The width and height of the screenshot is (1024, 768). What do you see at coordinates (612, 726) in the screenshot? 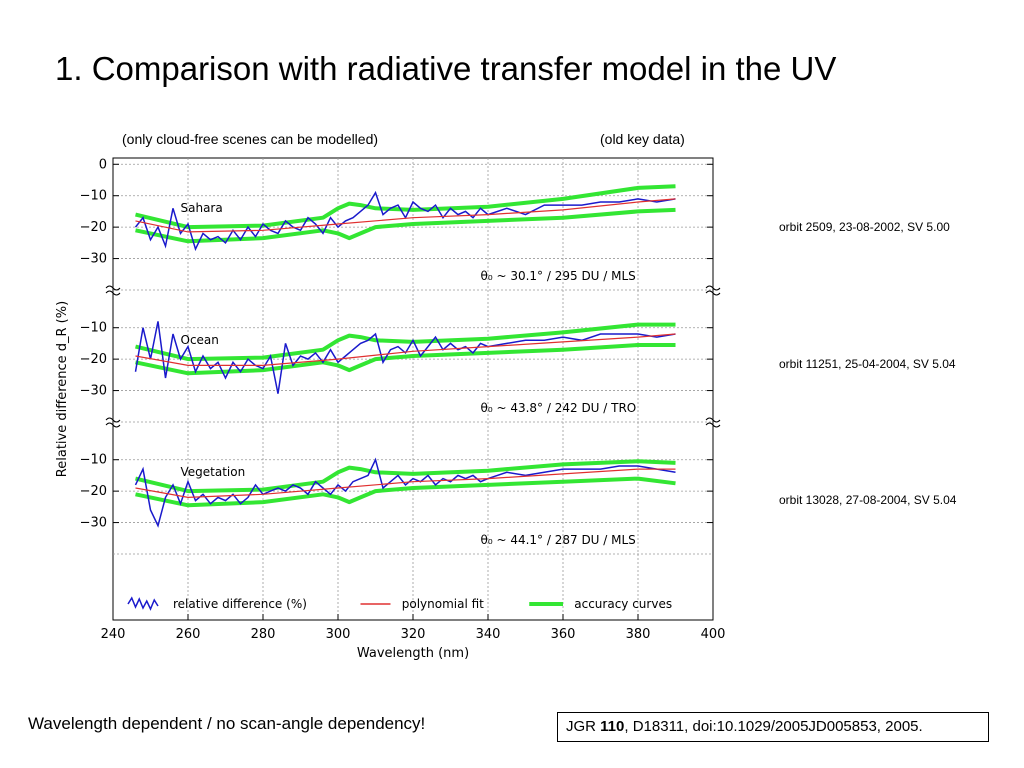
I see `citation-volume: 110` at bounding box center [612, 726].